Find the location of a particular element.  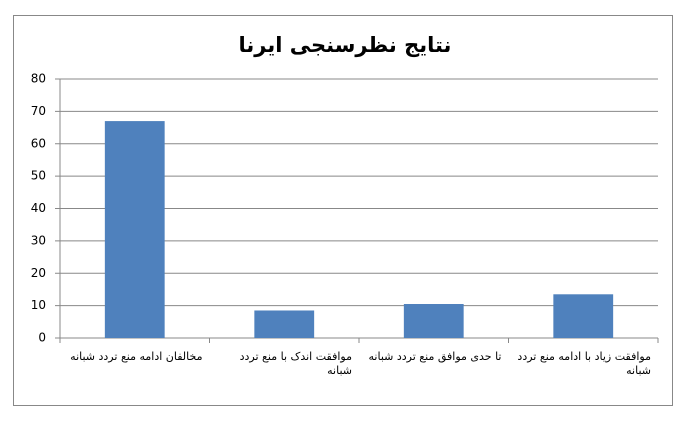

y-tick-label: 40 is located at coordinates (38, 208).